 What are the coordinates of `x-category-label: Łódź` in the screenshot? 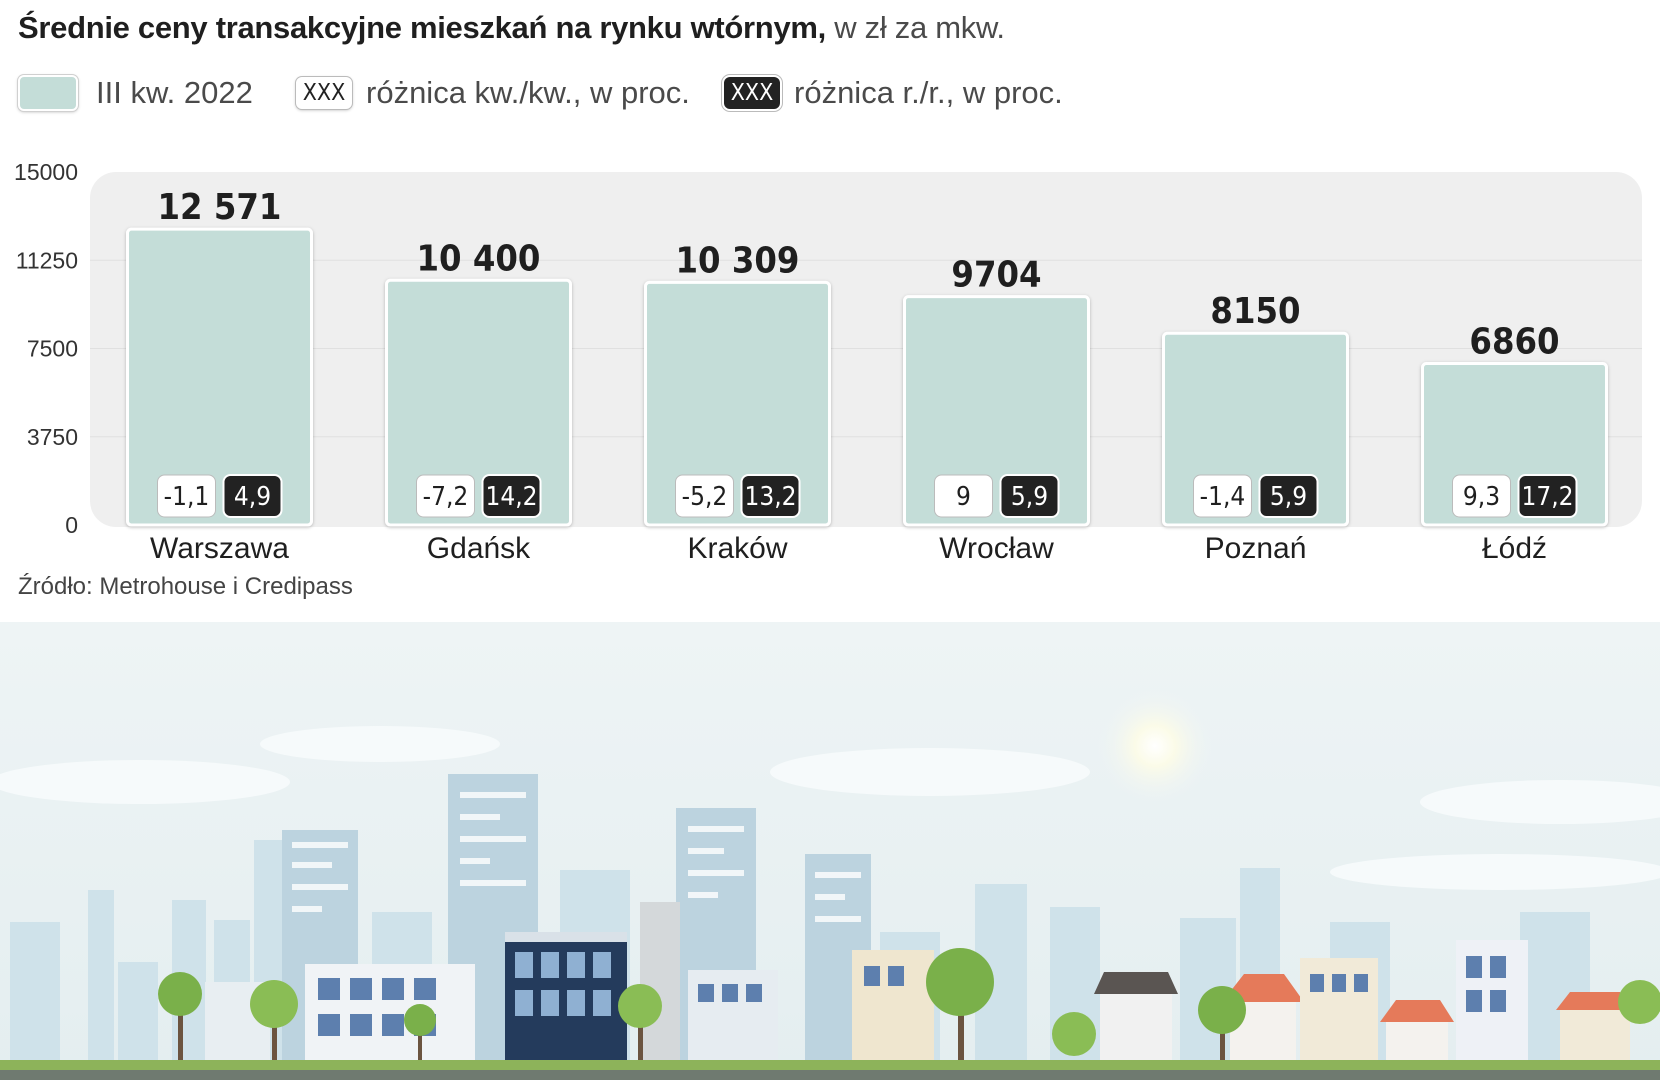 It's located at (1514, 548).